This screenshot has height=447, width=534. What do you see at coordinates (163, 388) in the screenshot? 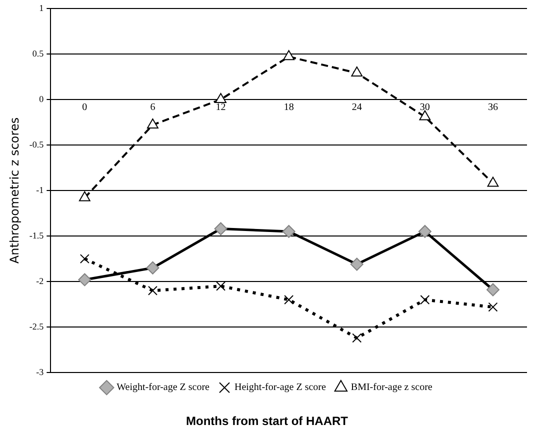
I see `legend-label: Weight-for-age Z score` at bounding box center [163, 388].